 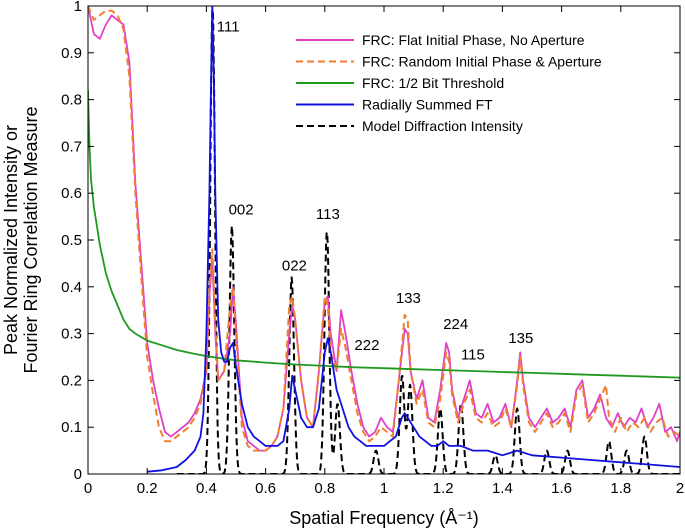 What do you see at coordinates (473, 40) in the screenshot?
I see `legend-label-frc-flat-initial-phase-no-aperture: FRC: Flat Initial Phase, No Aperture` at bounding box center [473, 40].